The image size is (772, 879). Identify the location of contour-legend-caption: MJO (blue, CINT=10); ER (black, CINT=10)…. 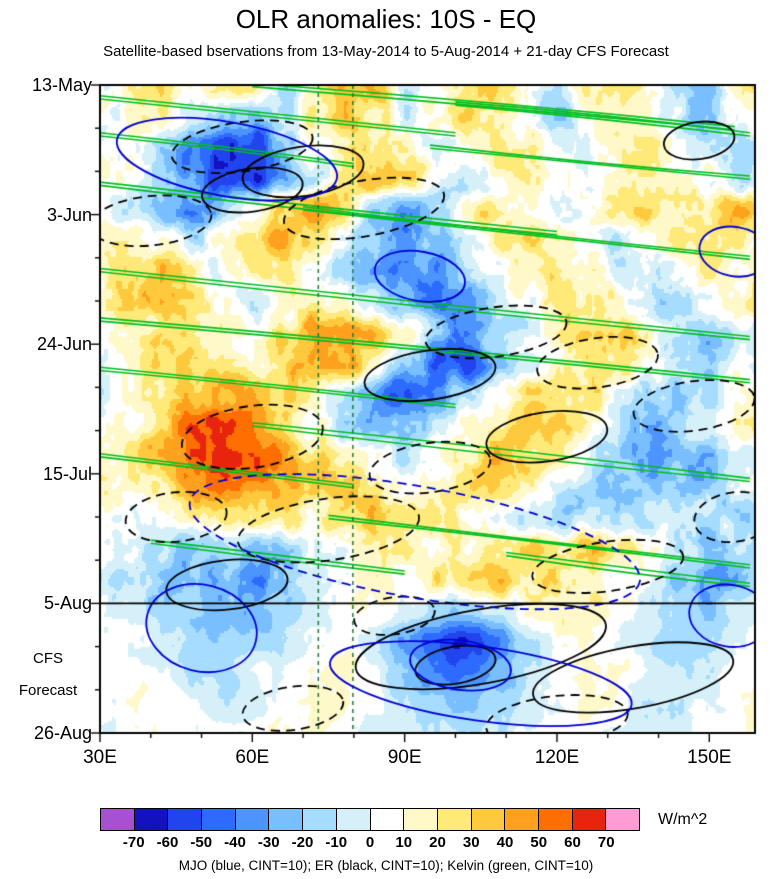
(386, 865).